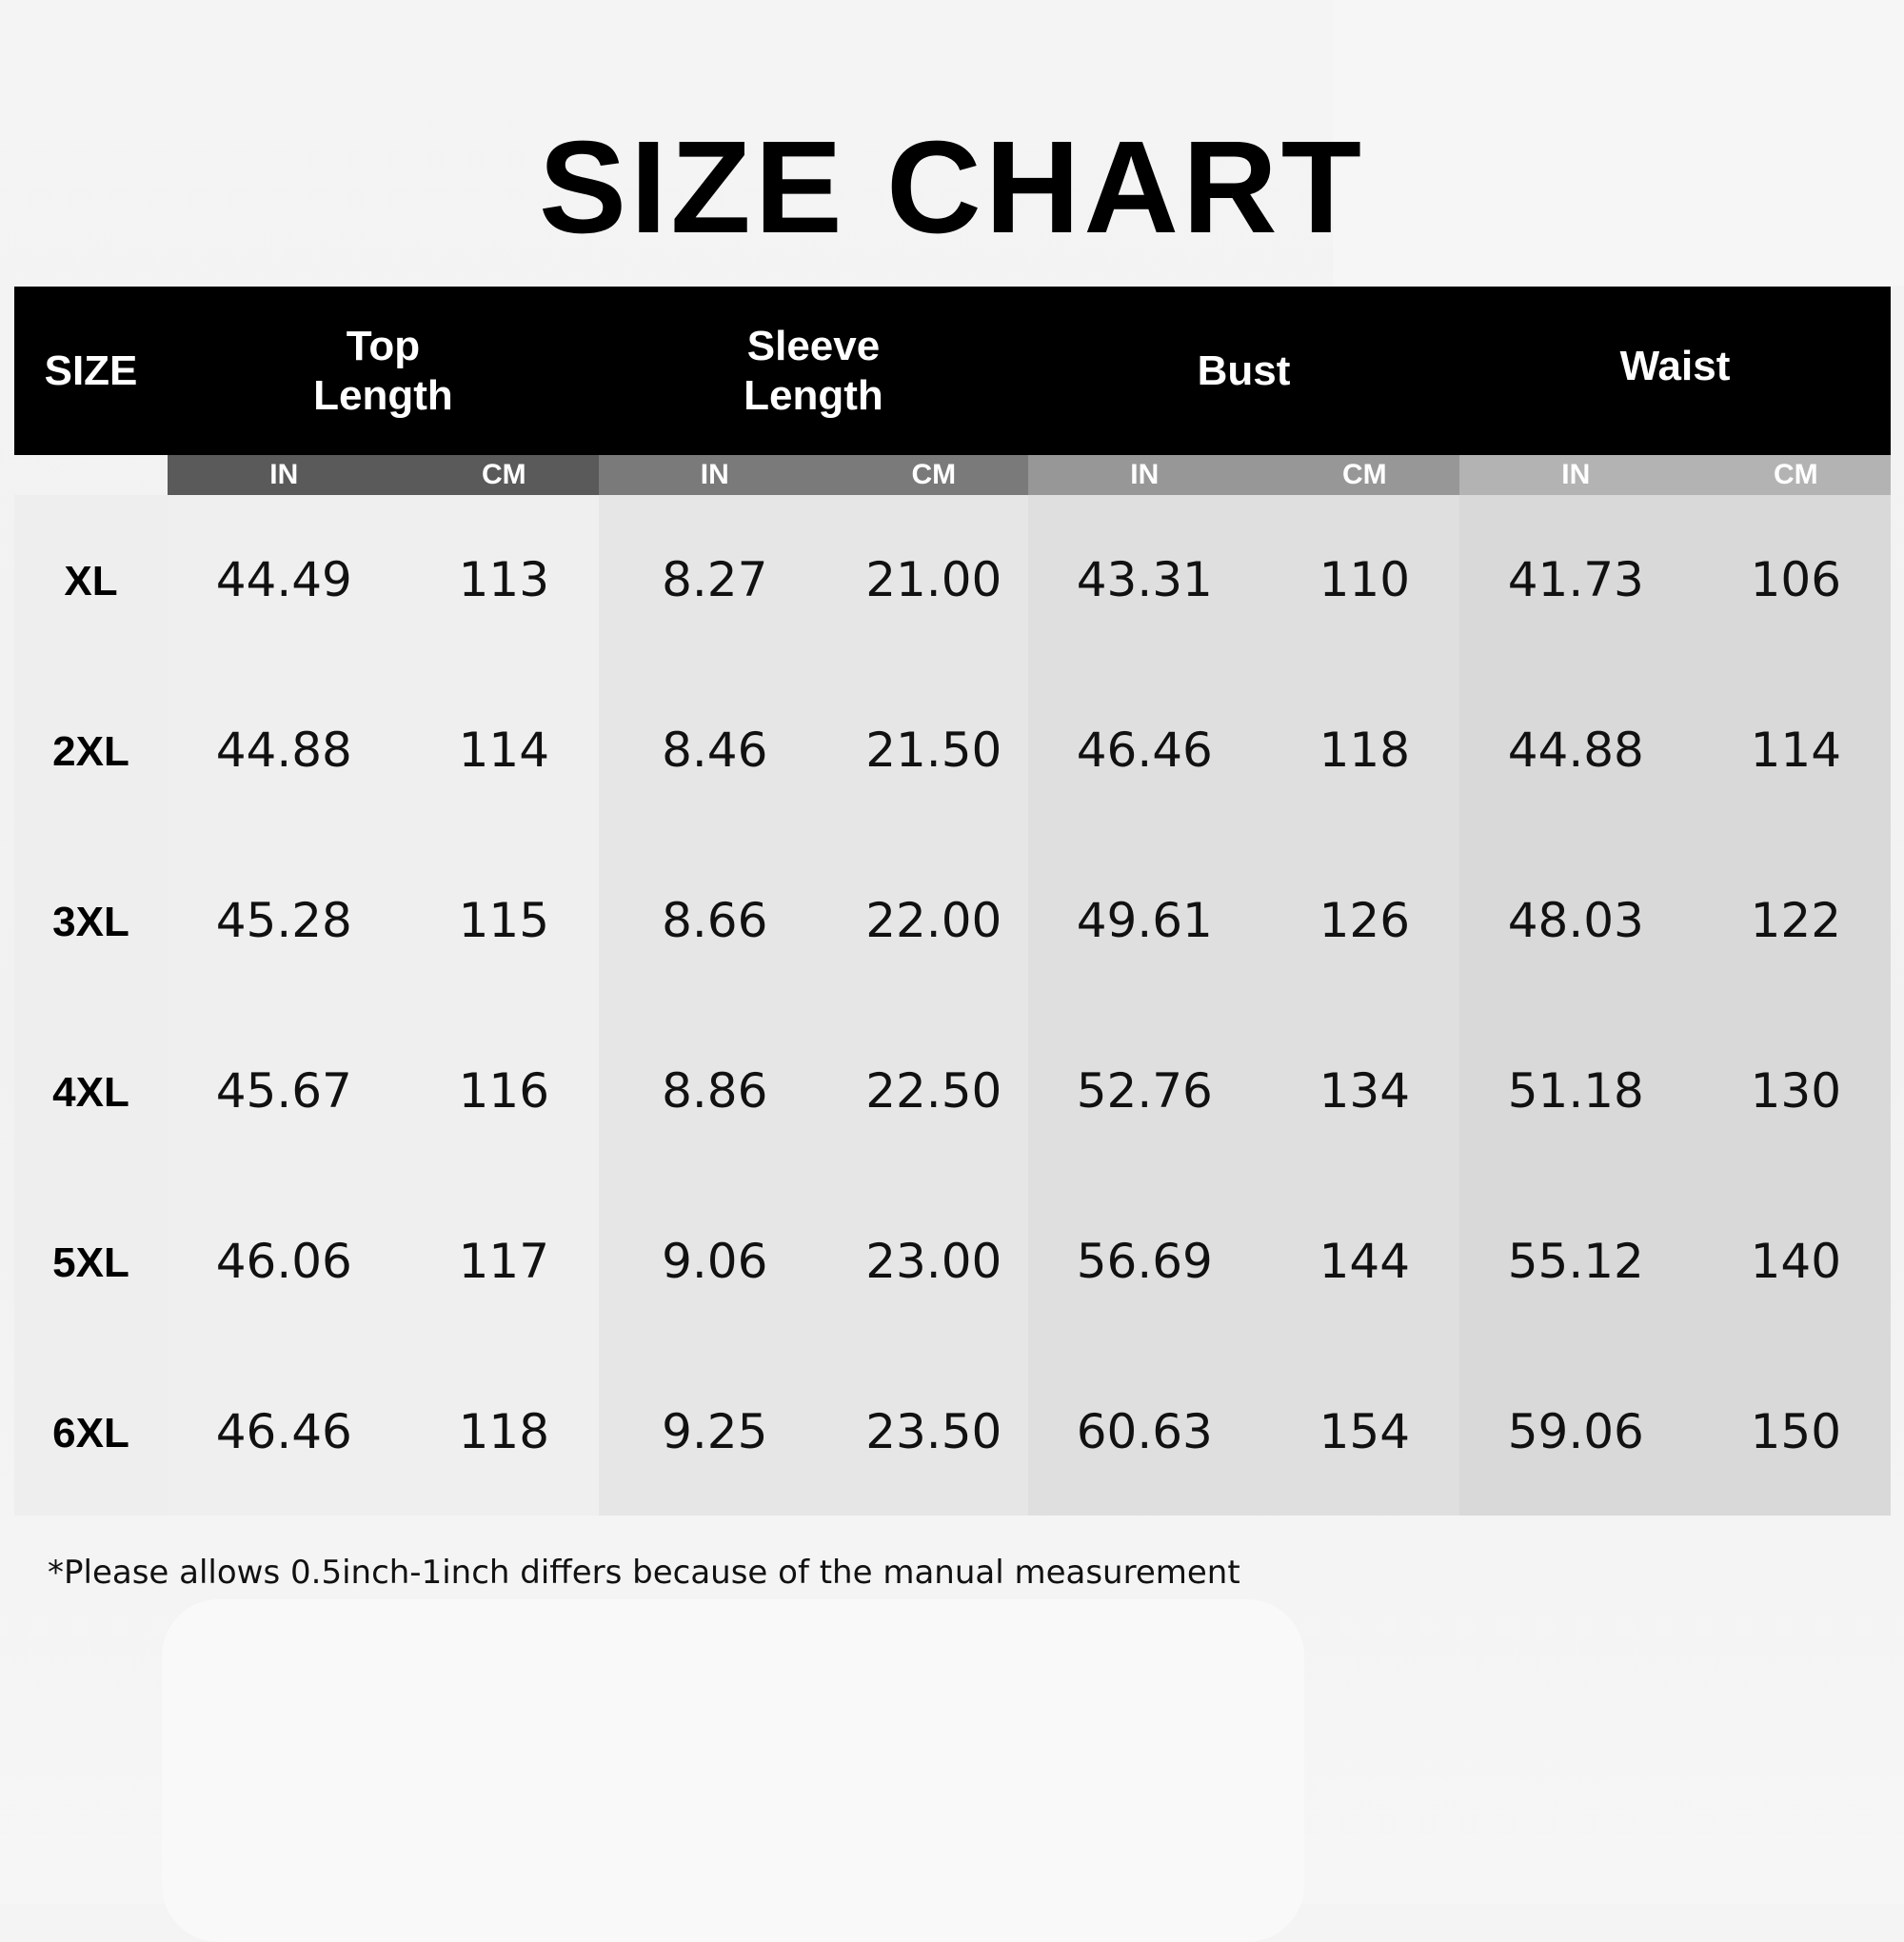  I want to click on table-cell: 56.69, so click(1144, 1261).